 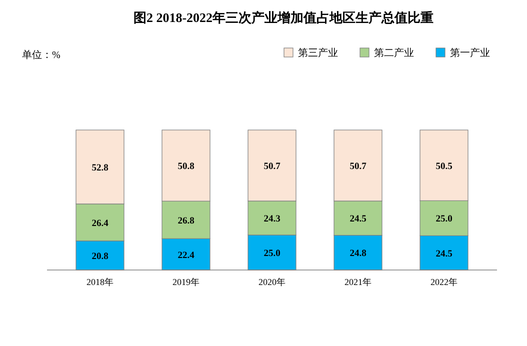 I want to click on legend-label: 第三产业, so click(x=318, y=53).